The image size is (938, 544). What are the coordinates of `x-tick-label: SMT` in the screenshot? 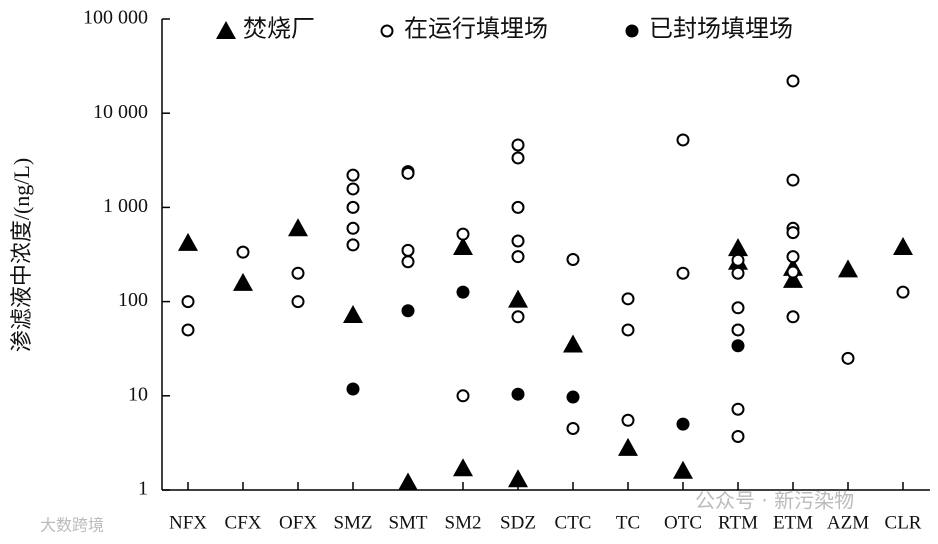 It's located at (407, 522).